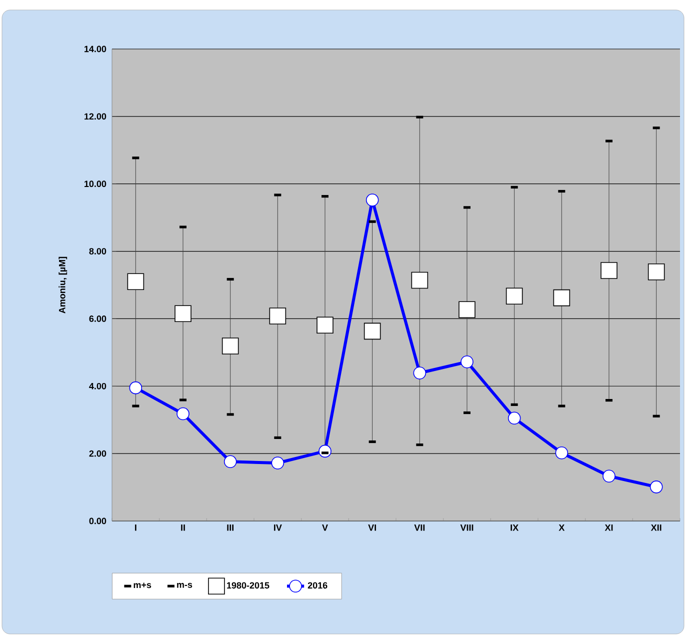 The width and height of the screenshot is (686, 636). Describe the element at coordinates (184, 585) in the screenshot. I see `legend-label: m-s` at that location.